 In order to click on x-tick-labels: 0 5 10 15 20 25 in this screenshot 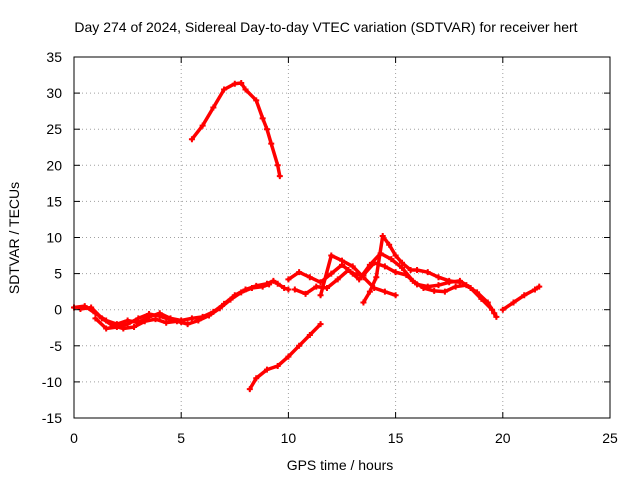, I will do `click(344, 438)`.